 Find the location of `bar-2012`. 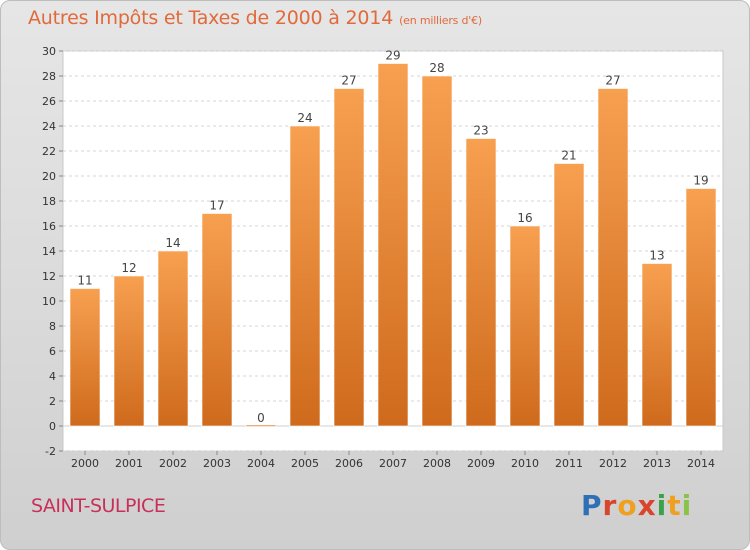

bar-2012 is located at coordinates (613, 257).